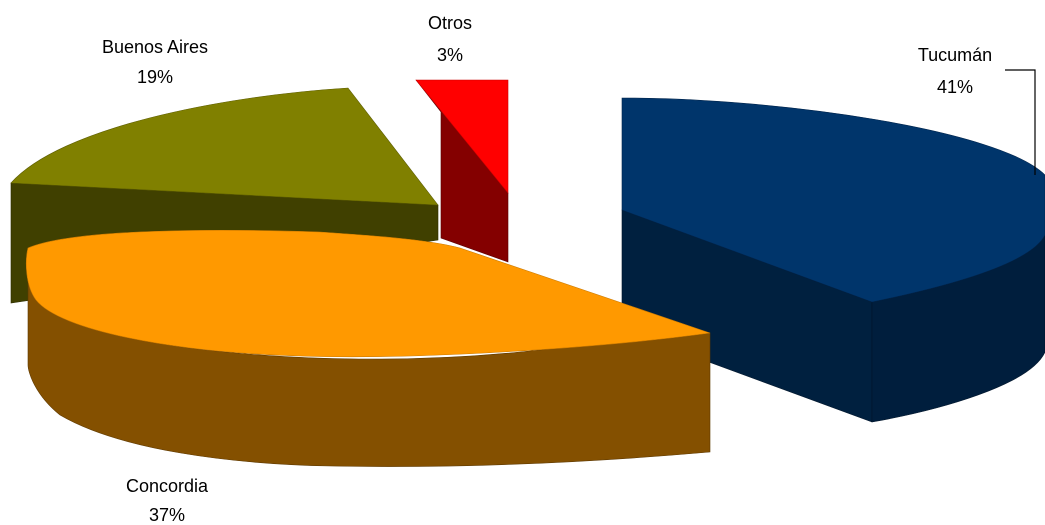 The image size is (1045, 525). I want to click on slice-buenos-aires-top, so click(224, 146).